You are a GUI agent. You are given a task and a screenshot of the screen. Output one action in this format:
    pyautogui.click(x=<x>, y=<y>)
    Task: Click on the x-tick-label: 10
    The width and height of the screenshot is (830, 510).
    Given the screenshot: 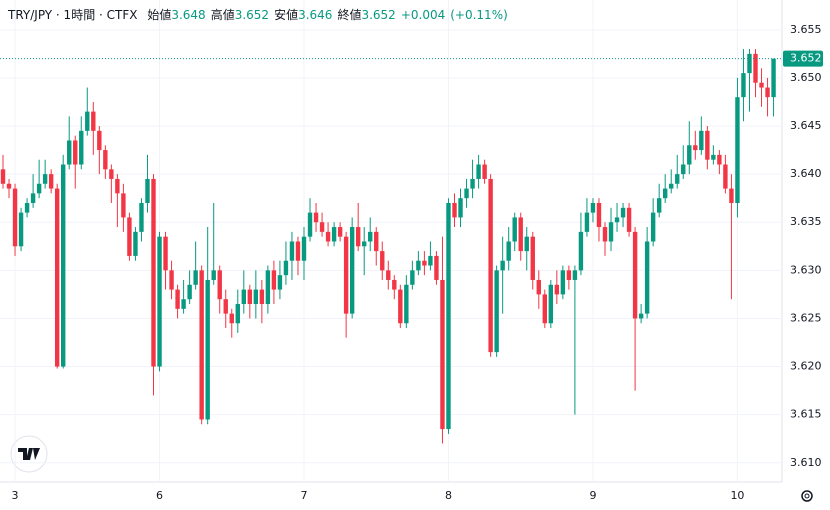 What is the action you would take?
    pyautogui.click(x=737, y=495)
    